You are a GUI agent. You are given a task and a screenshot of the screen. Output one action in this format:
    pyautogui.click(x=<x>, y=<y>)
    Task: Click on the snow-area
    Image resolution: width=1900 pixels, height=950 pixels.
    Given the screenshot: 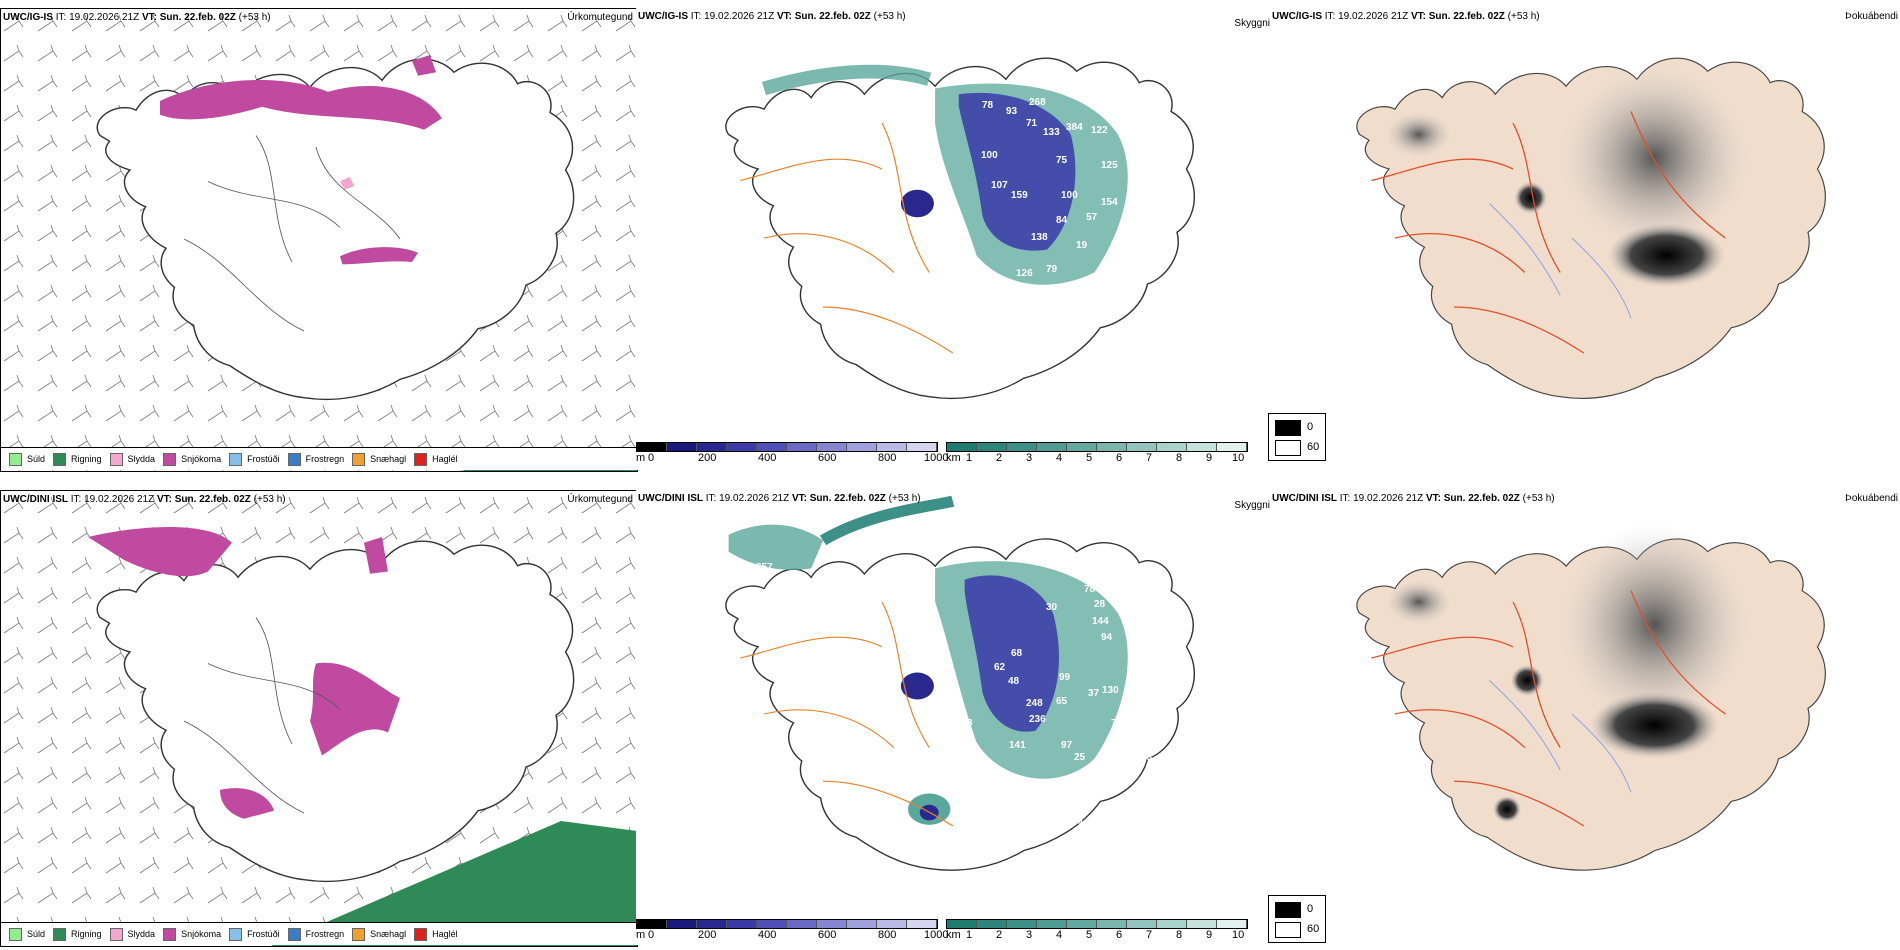 What is the action you would take?
    pyautogui.click(x=301, y=104)
    